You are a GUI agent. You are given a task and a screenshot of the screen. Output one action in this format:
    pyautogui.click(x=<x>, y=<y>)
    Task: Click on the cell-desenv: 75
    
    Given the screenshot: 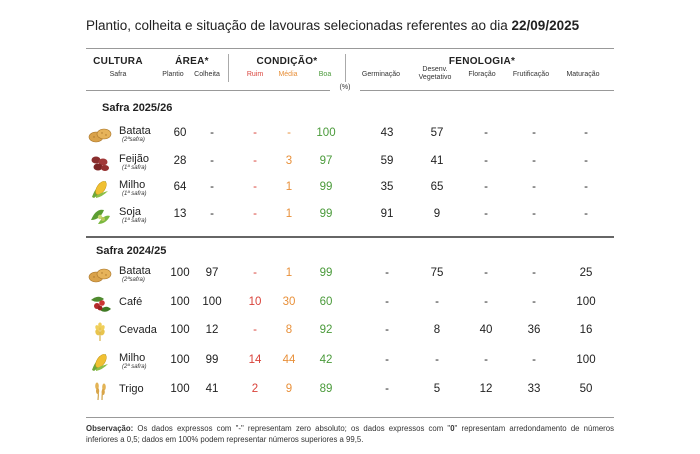 What is the action you would take?
    pyautogui.click(x=437, y=273)
    